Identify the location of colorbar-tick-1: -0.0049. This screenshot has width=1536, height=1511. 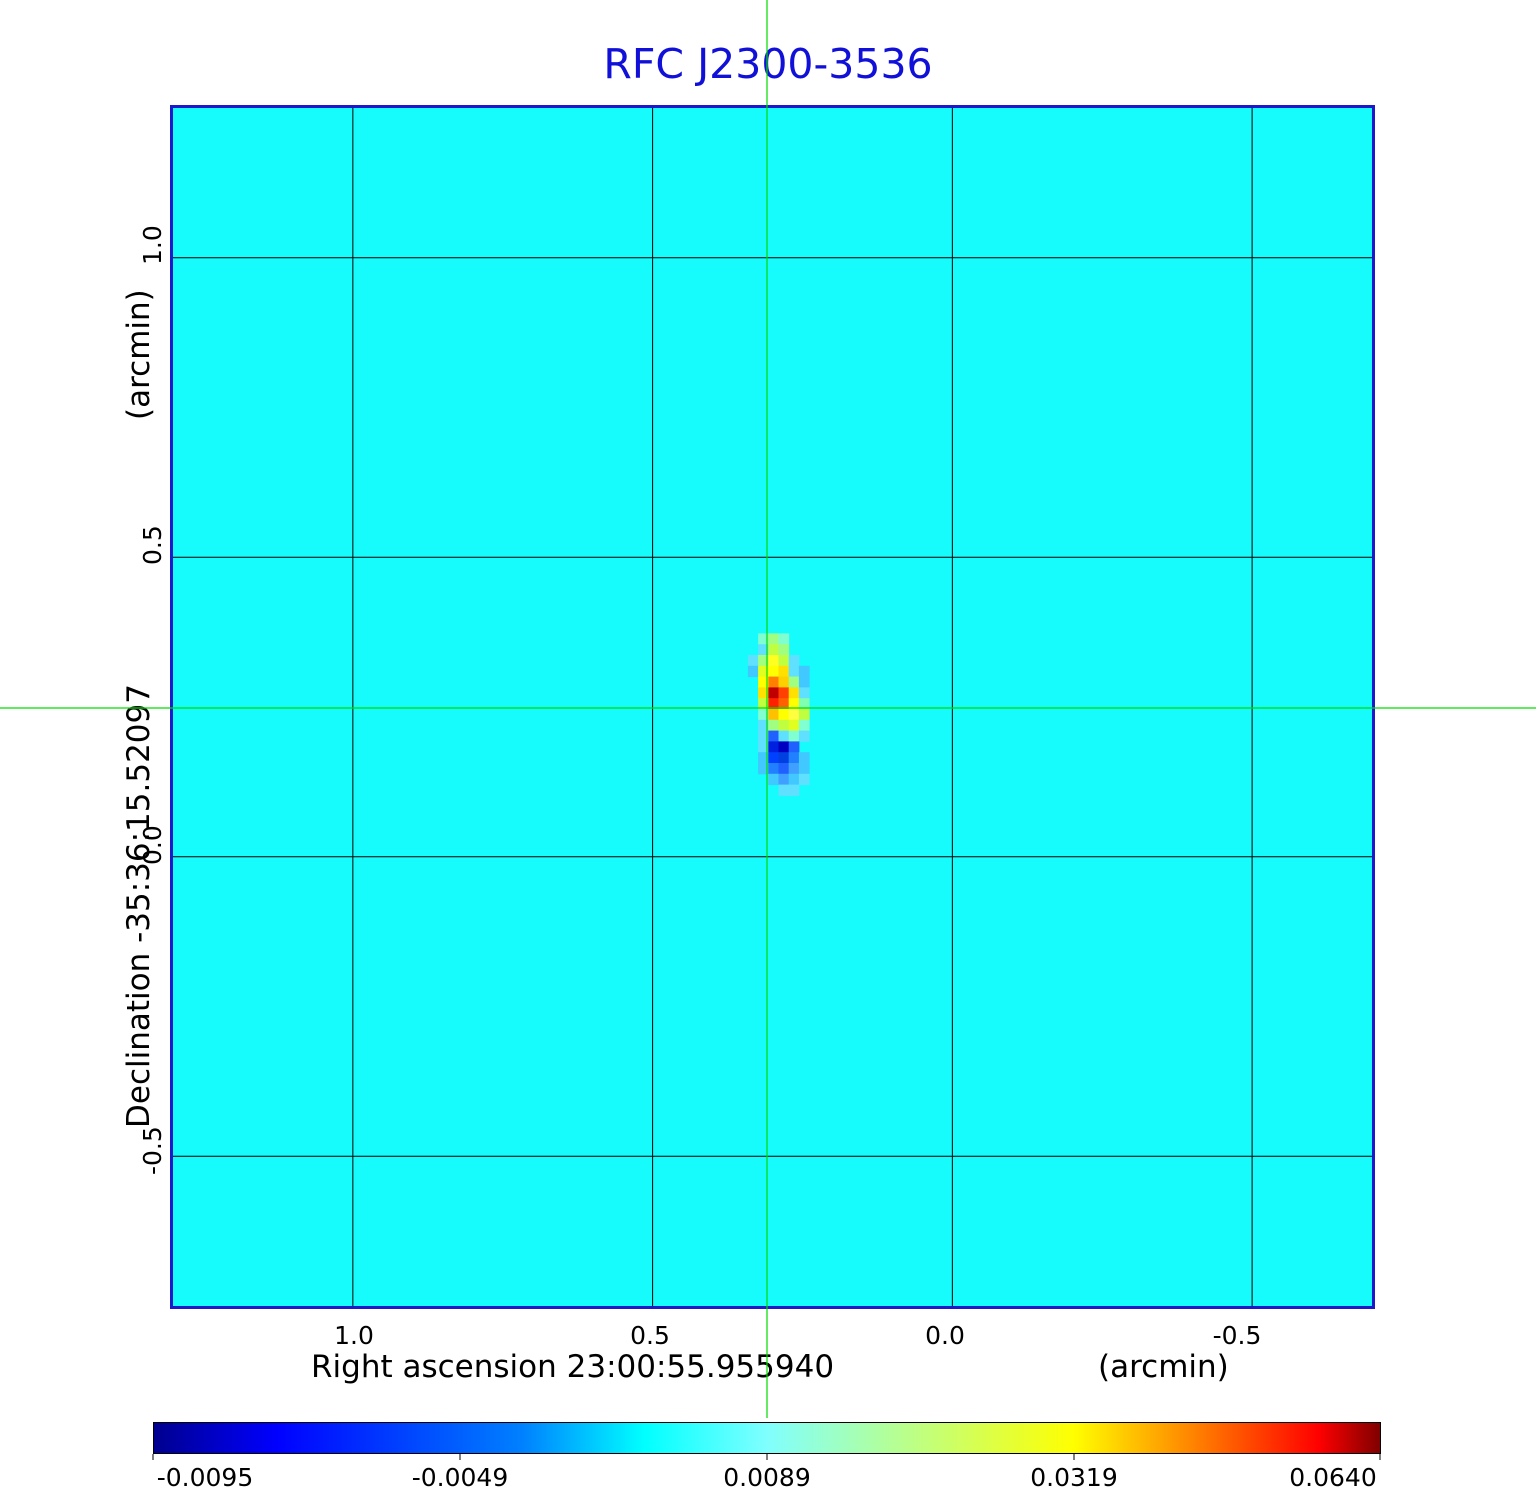
(460, 1477).